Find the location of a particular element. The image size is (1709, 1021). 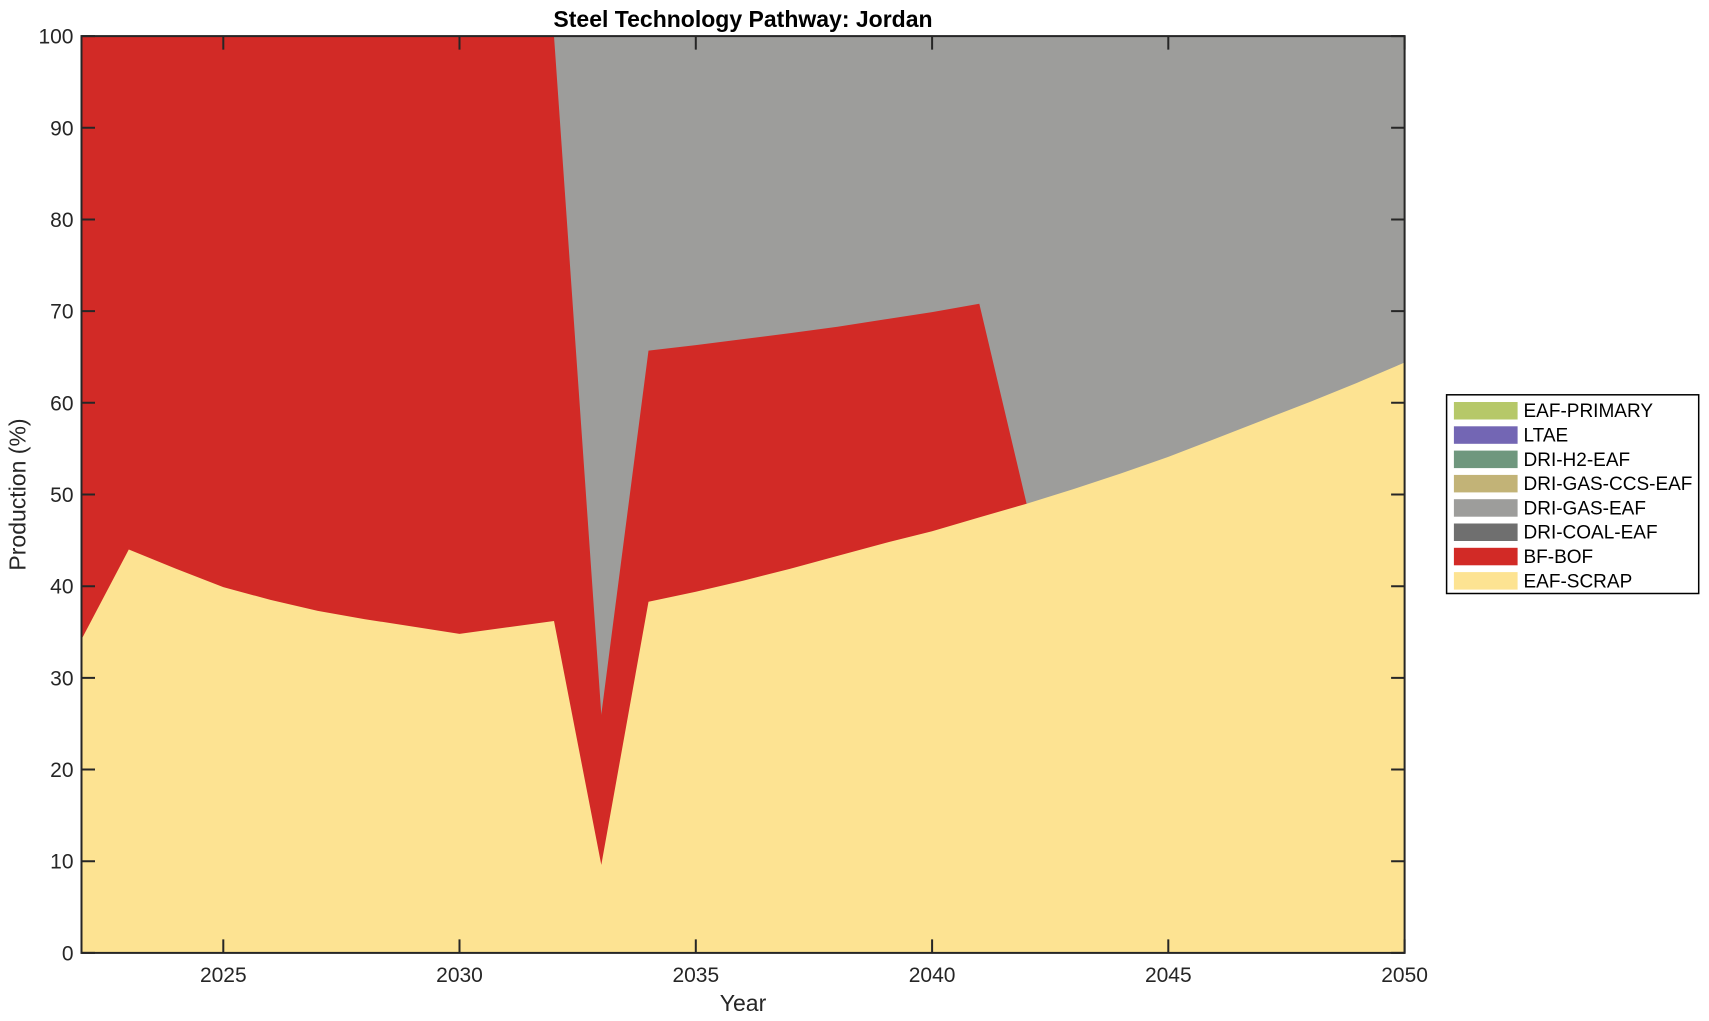

svg-text: 70 is located at coordinates (61, 312).